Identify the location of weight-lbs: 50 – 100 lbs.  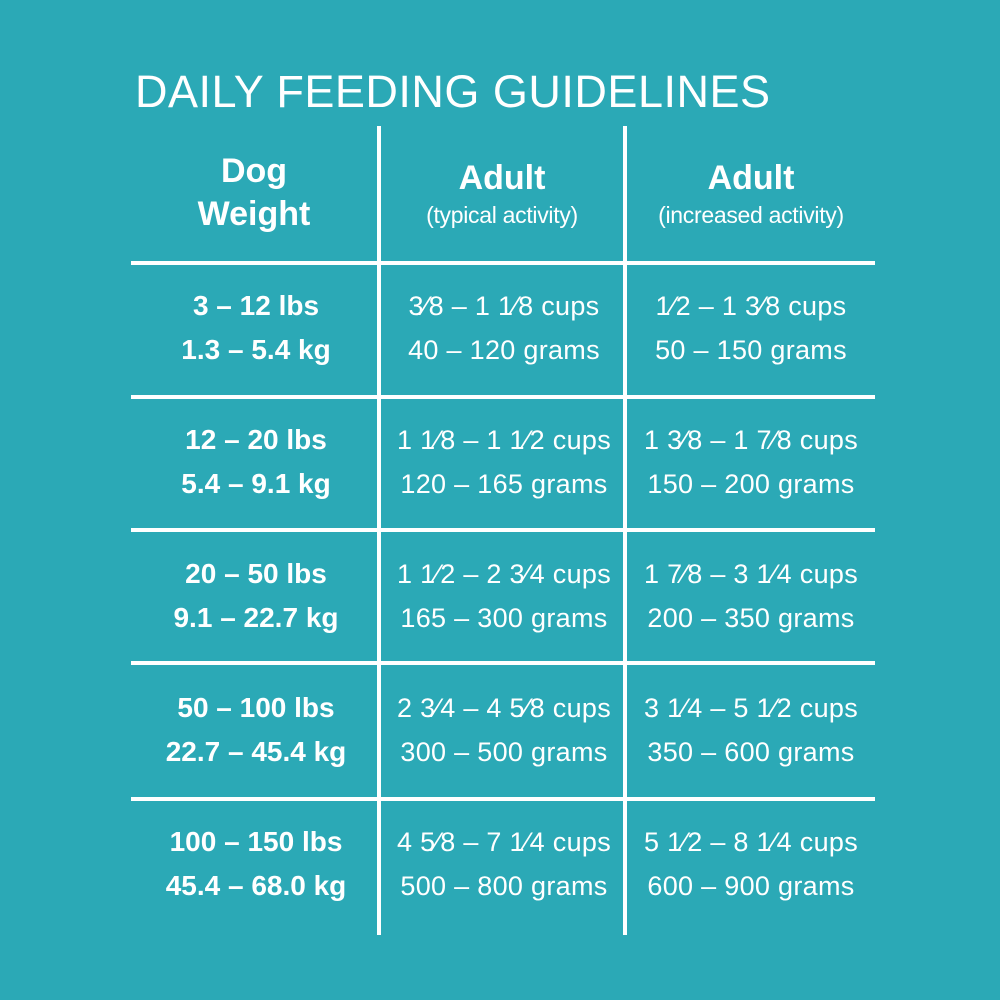
(256, 707).